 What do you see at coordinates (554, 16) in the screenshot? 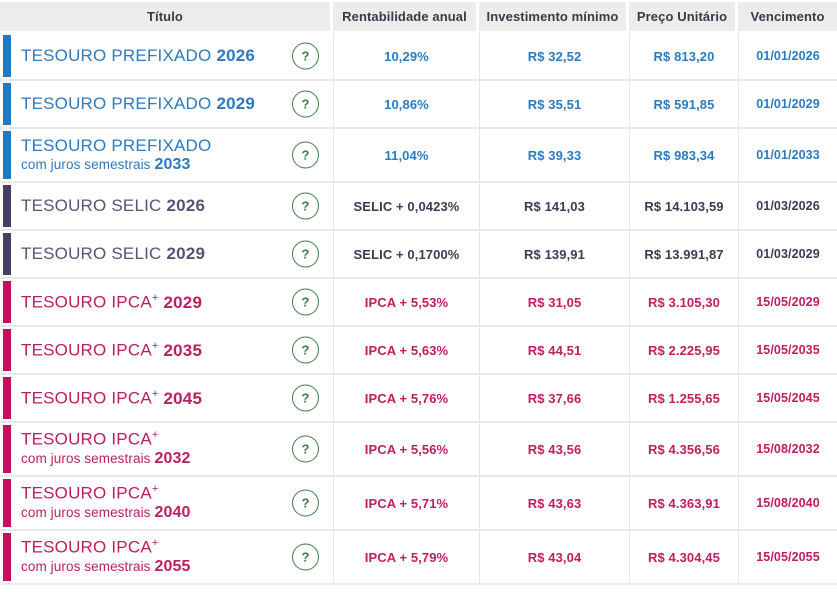
I see `column-header-investimento-minimo: Investimento mínimo` at bounding box center [554, 16].